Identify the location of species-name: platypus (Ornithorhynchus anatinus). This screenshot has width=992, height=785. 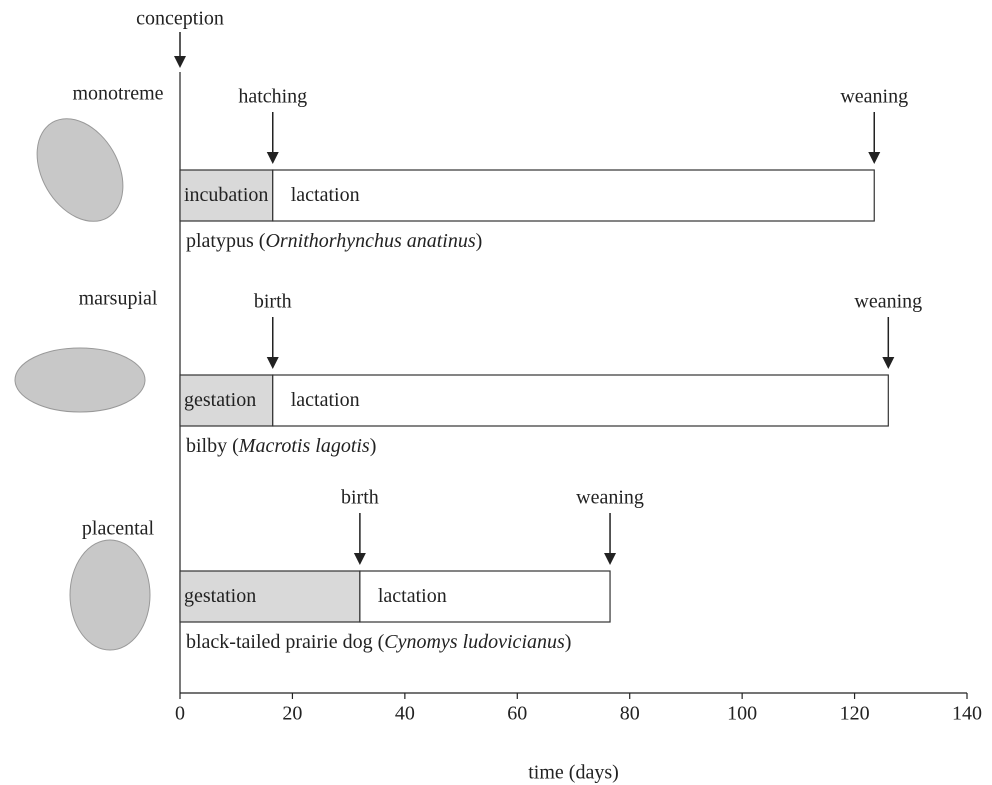
(334, 241).